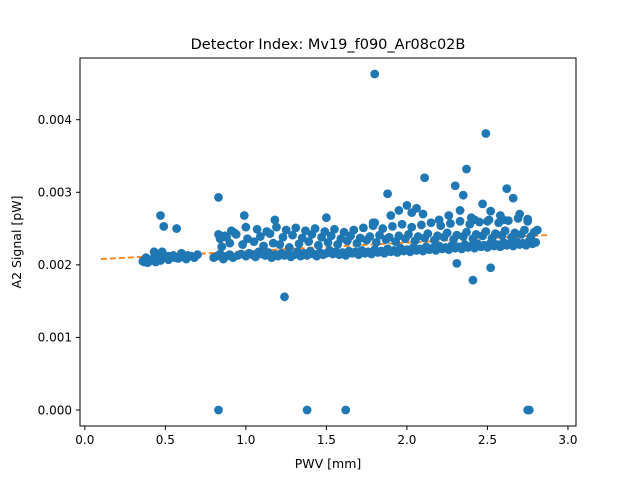 The width and height of the screenshot is (640, 480). I want to click on x-axis: 0.0 0.5 1.0 1.5 2.0 2.5 3.0, so click(326, 436).